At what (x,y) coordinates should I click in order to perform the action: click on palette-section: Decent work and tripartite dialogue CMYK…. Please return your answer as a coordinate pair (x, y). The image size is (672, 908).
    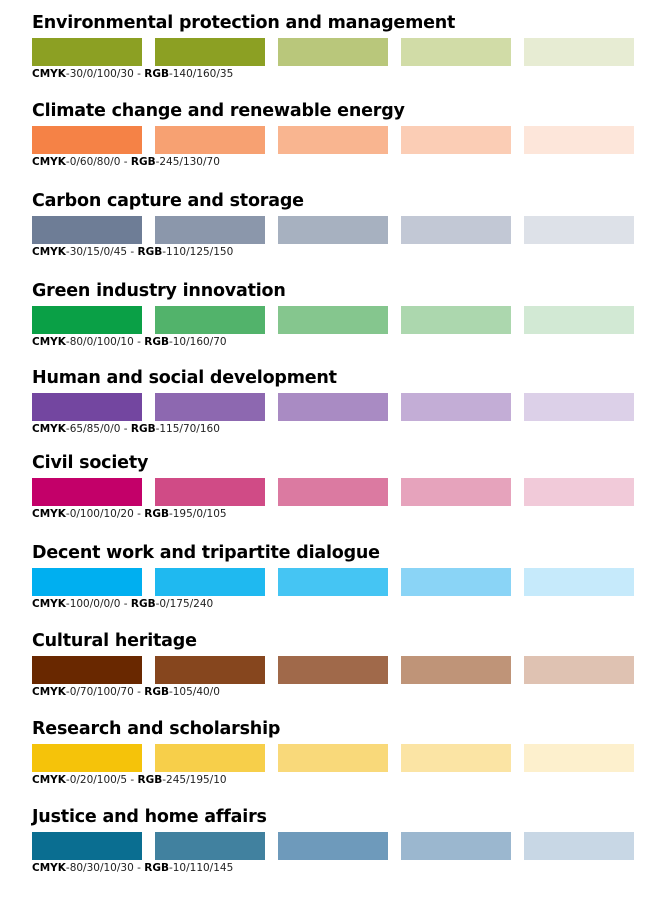
    Looking at the image, I should click on (334, 576).